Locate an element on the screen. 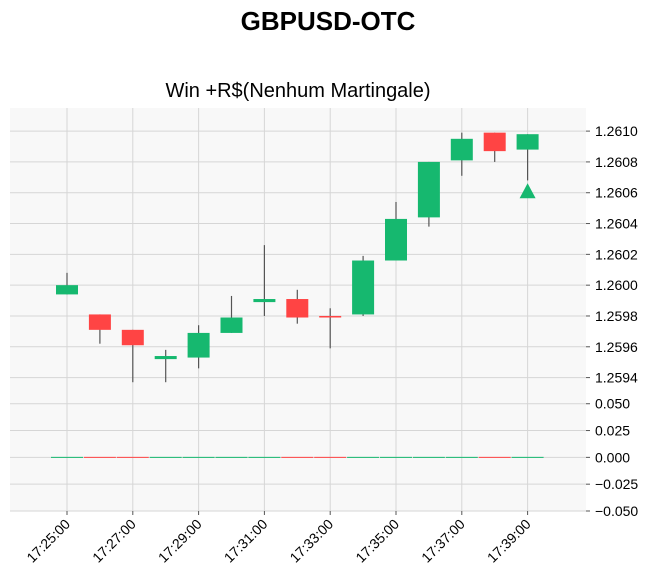 Image resolution: width=656 pixels, height=583 pixels. volume-tick-label: −0.050 is located at coordinates (616, 511).